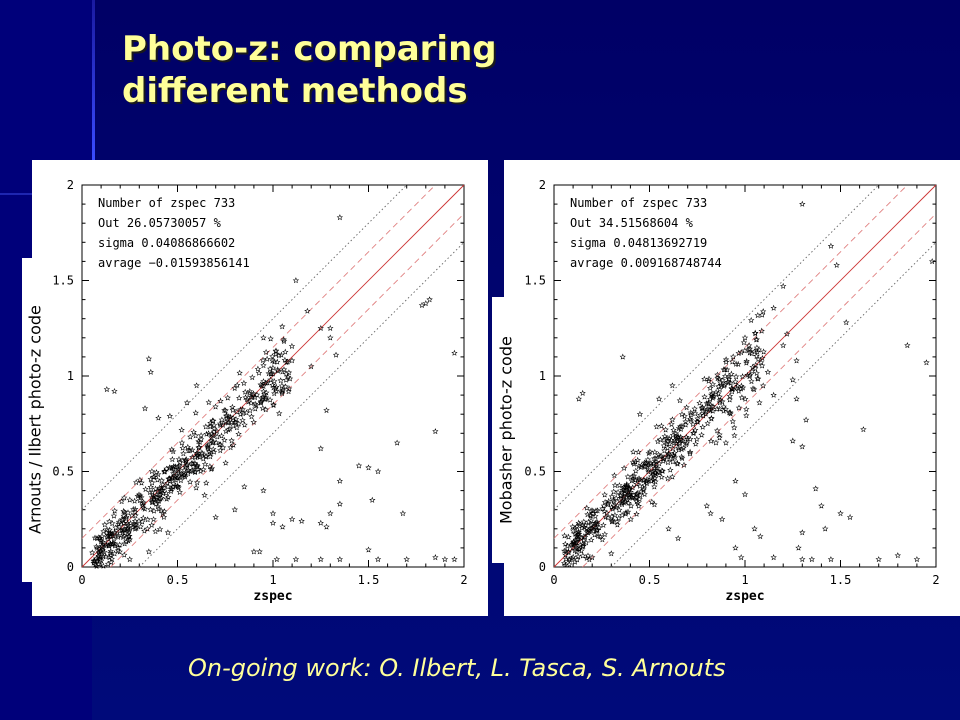 Image resolution: width=960 pixels, height=720 pixels. Describe the element at coordinates (309, 49) in the screenshot. I see `title-line-1: Photo-z: comparing` at that location.